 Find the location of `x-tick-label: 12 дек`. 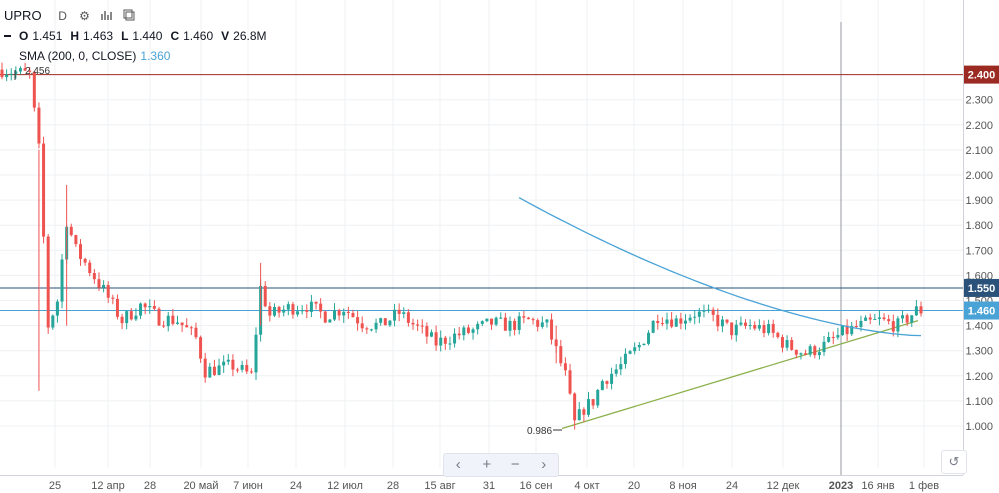

x-tick-label: 12 дек is located at coordinates (783, 486).